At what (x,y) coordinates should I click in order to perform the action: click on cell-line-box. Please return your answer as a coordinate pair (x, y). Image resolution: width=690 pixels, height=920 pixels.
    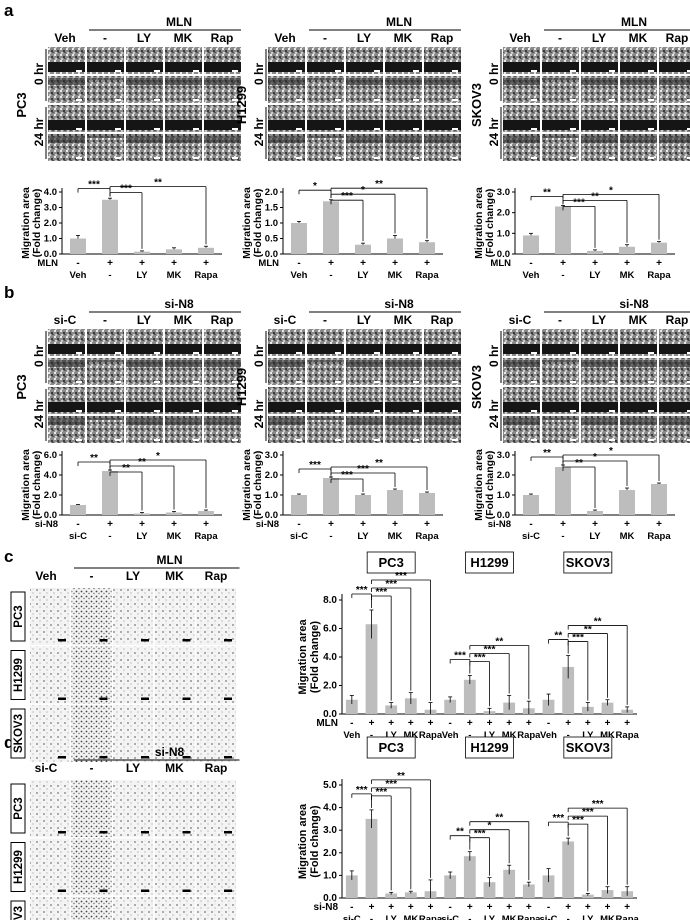
    Looking at the image, I should click on (18, 808).